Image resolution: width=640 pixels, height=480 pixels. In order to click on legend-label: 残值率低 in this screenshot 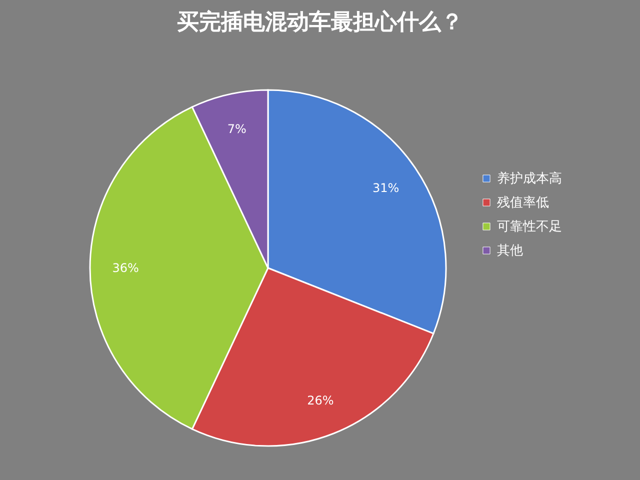, I will do `click(523, 202)`.